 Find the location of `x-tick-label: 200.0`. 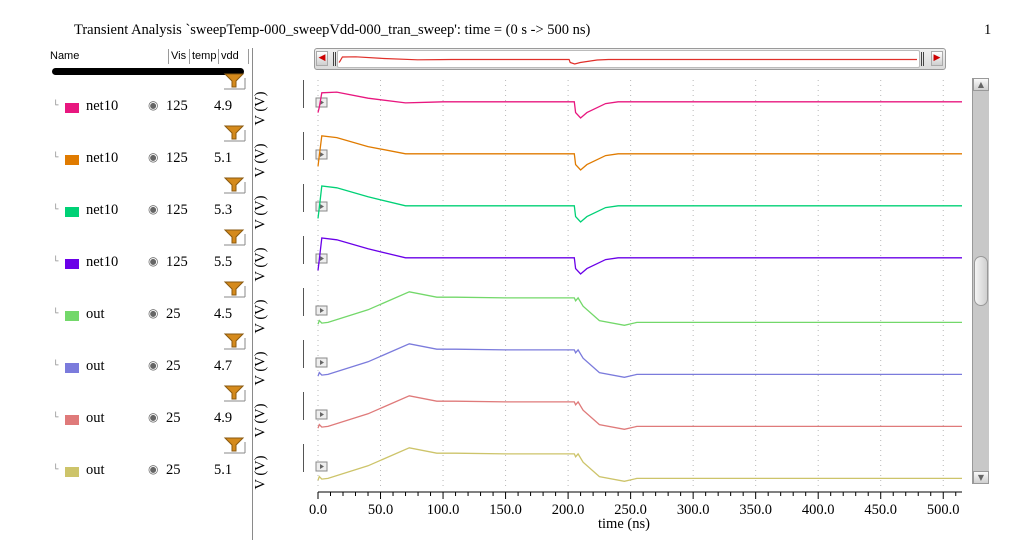

x-tick-label: 200.0 is located at coordinates (568, 510).